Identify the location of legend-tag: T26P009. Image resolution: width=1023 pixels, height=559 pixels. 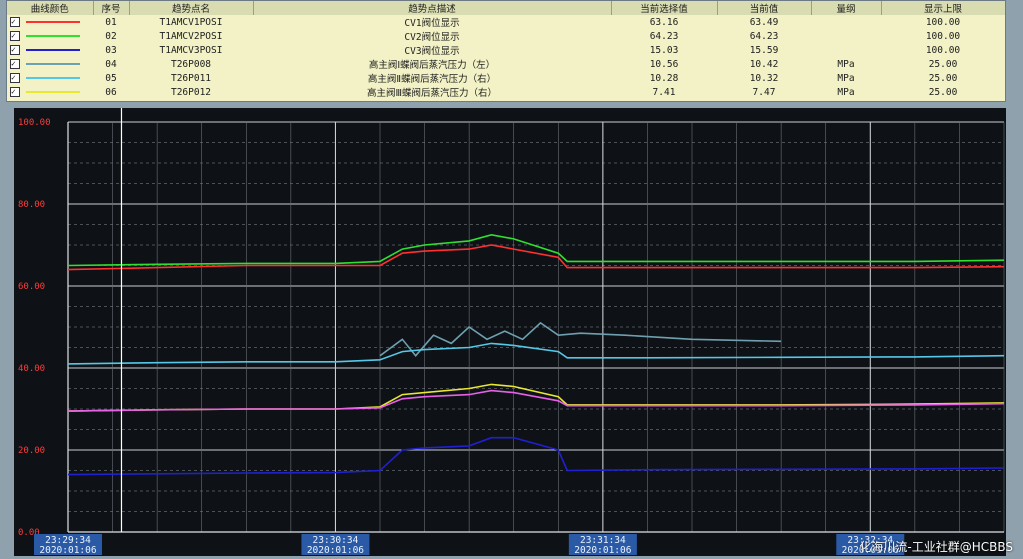
(191, 100).